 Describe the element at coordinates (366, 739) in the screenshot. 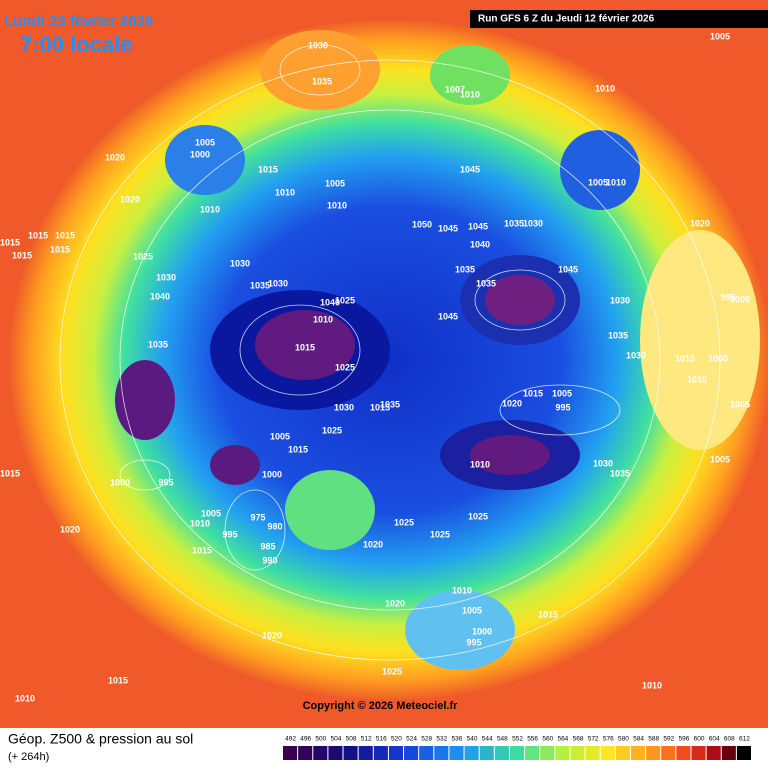

I see `legend-label: 512` at that location.